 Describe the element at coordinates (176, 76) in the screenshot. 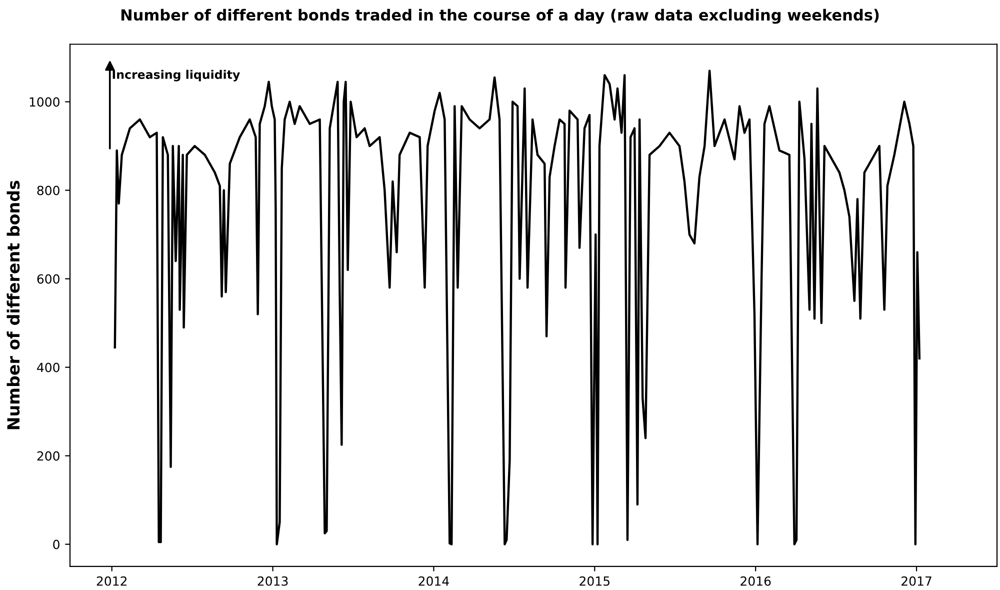

I see `annotation: Increasing liquidity` at that location.